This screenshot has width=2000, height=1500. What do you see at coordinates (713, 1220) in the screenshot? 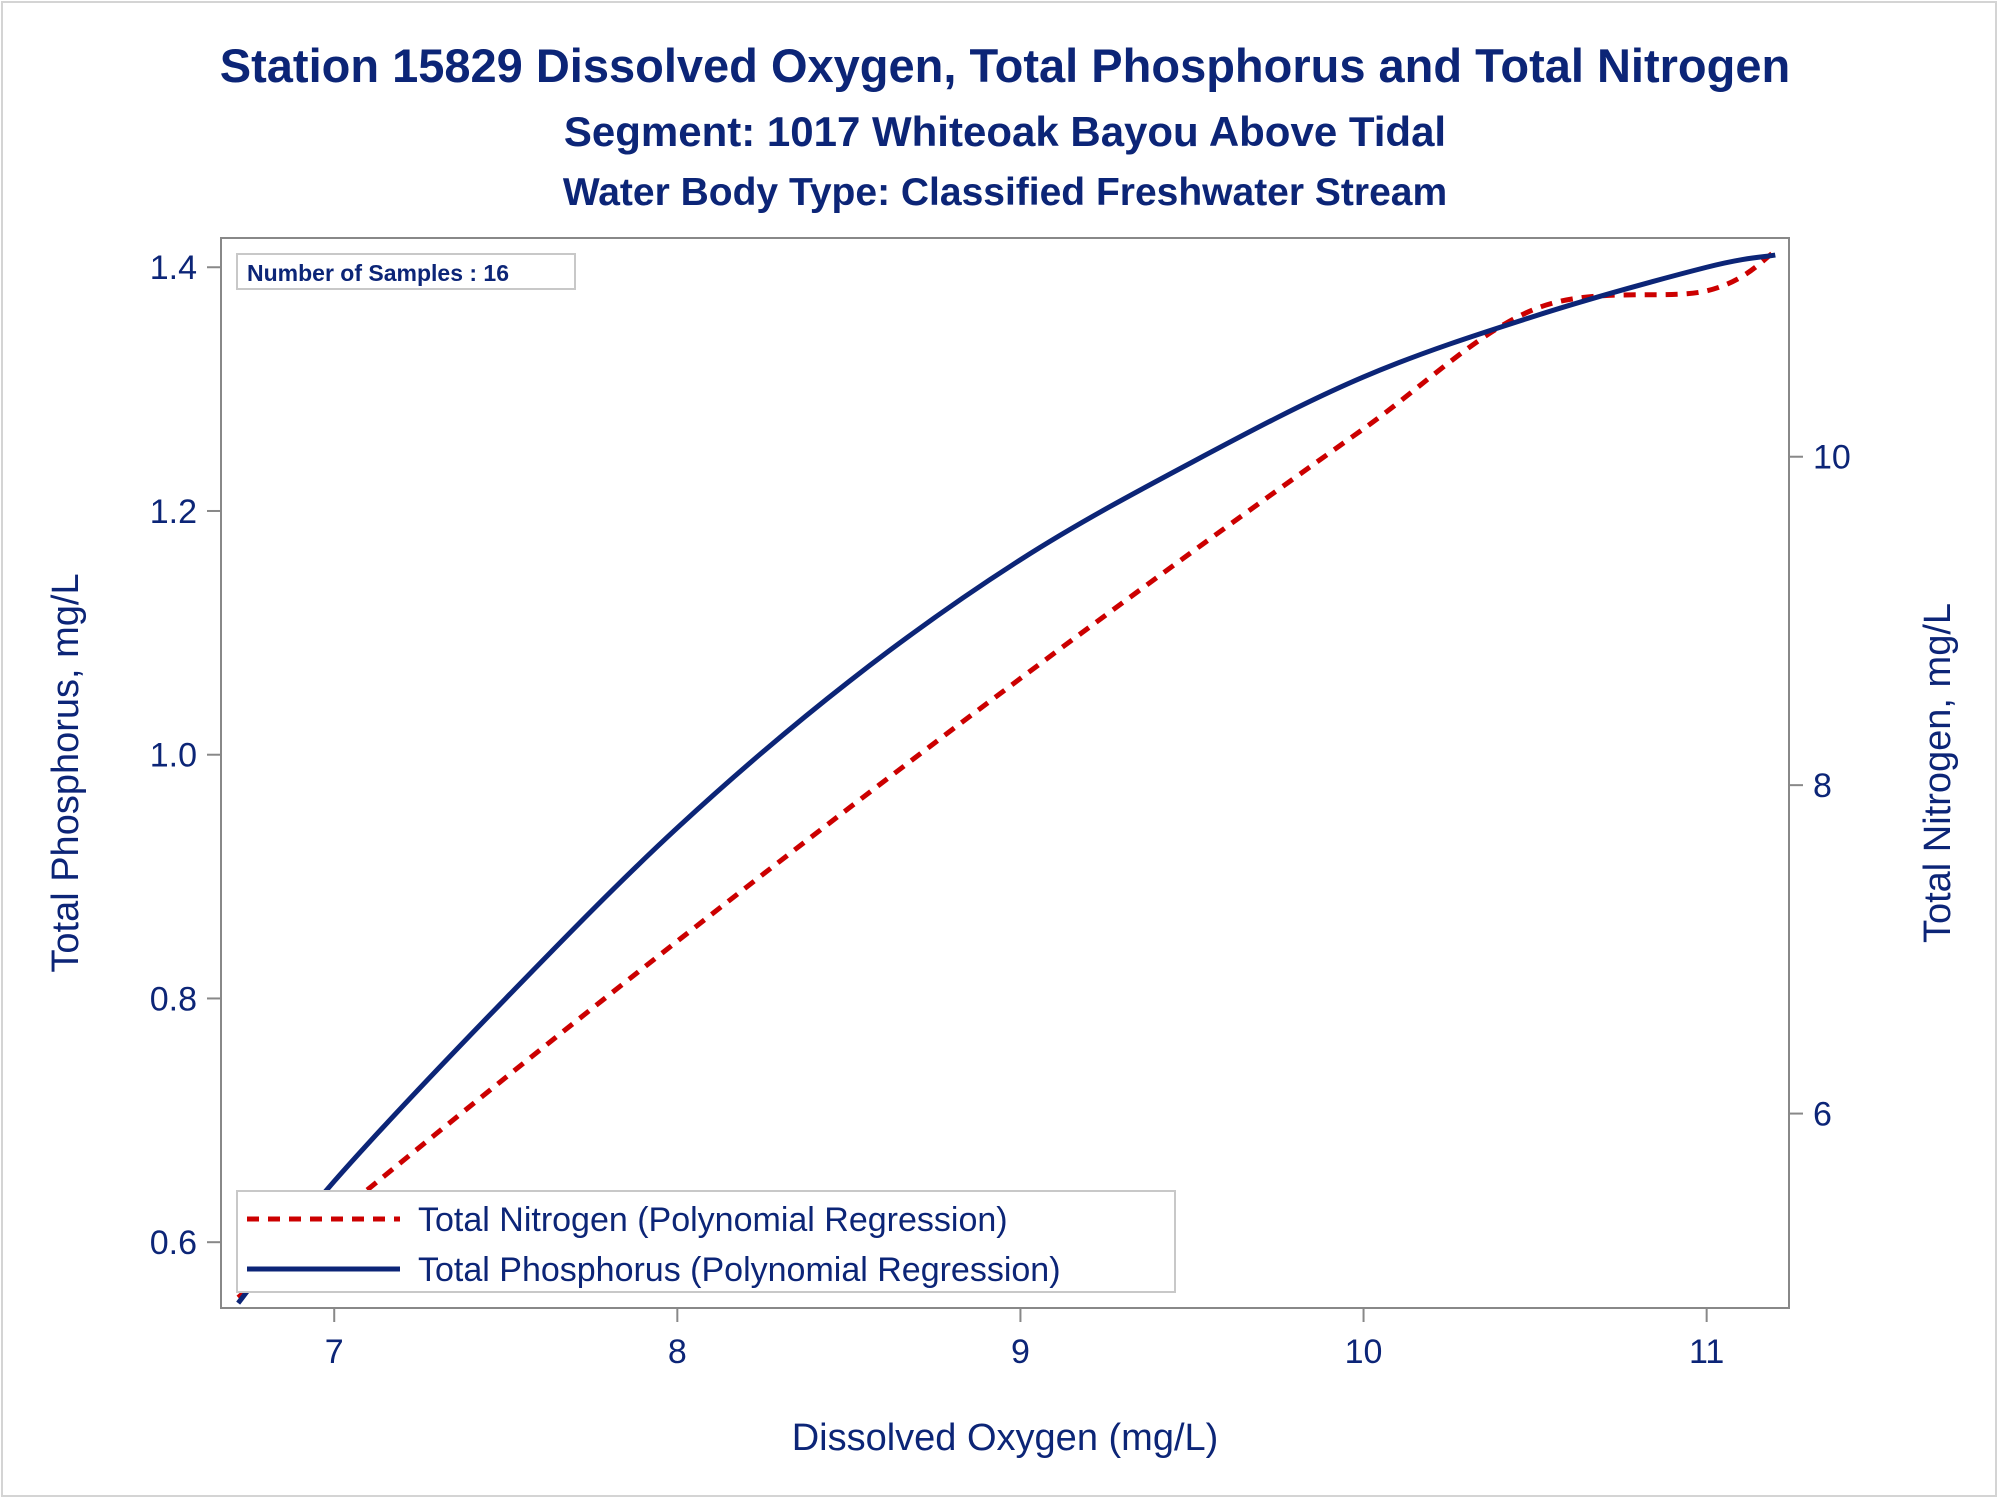
I see `legend-label-nitrogen: Total Nitrogen (Polynomial Regression)` at bounding box center [713, 1220].